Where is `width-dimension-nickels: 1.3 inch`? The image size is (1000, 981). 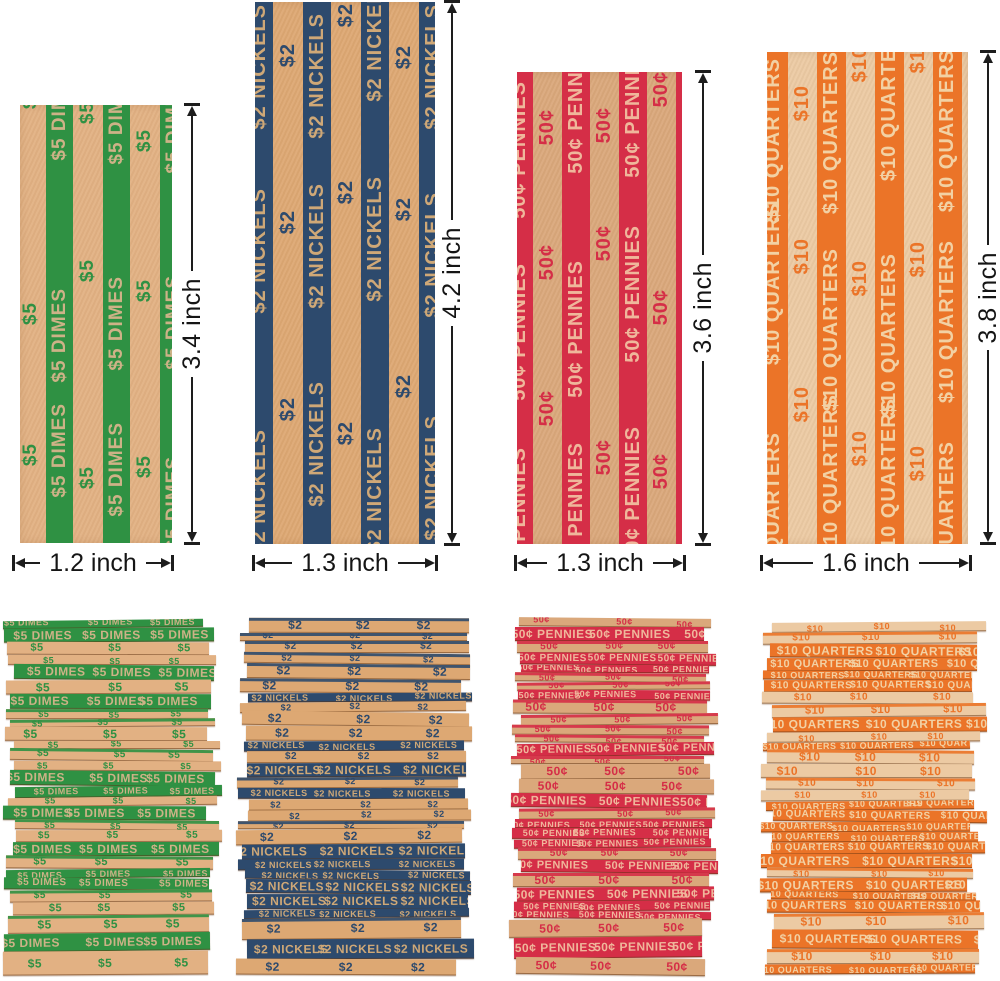
width-dimension-nickels: 1.3 inch is located at coordinates (345, 563).